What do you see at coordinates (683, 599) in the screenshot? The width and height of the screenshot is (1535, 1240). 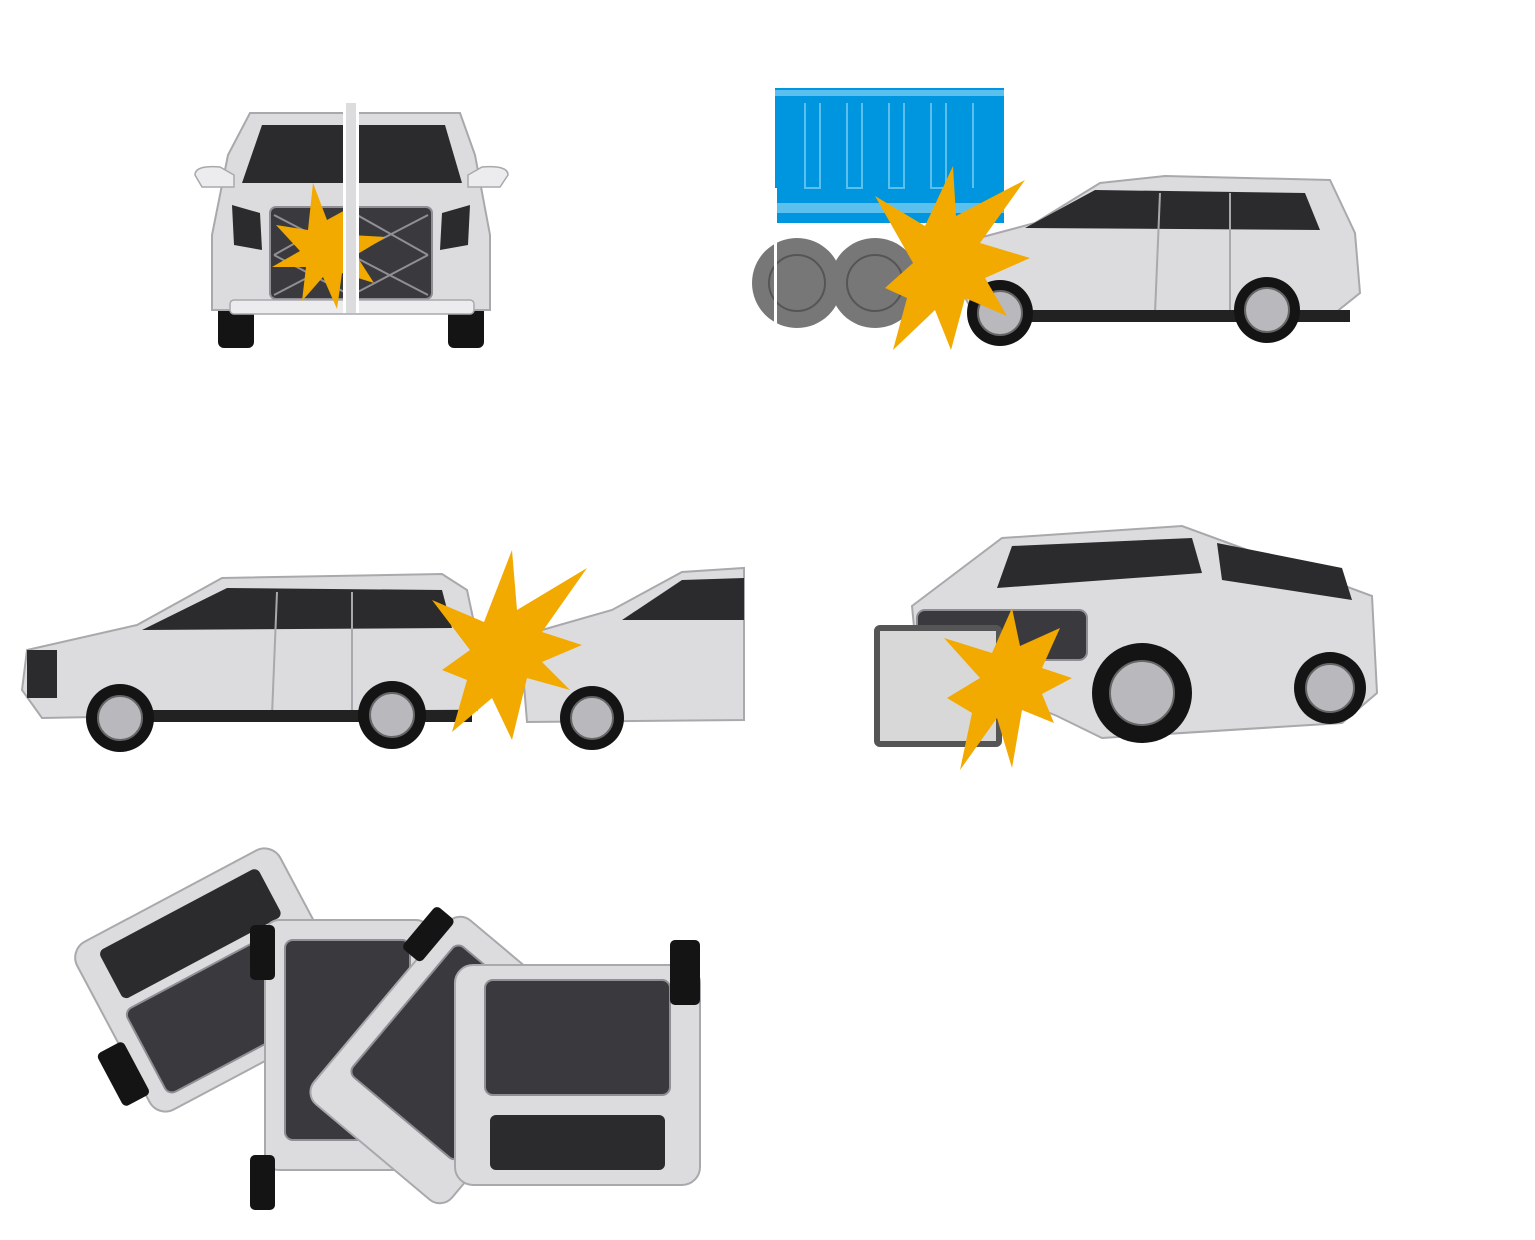 I see `second-car-window` at bounding box center [683, 599].